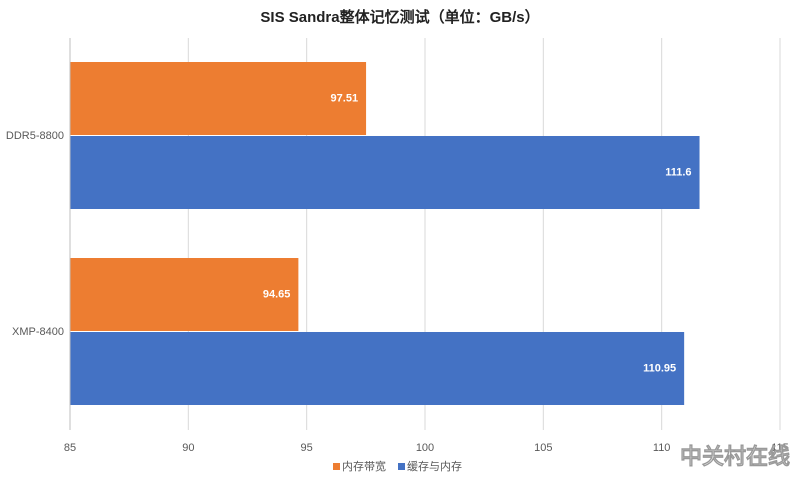  What do you see at coordinates (38, 332) in the screenshot?
I see `y-tick-label: XMP-8400` at bounding box center [38, 332].